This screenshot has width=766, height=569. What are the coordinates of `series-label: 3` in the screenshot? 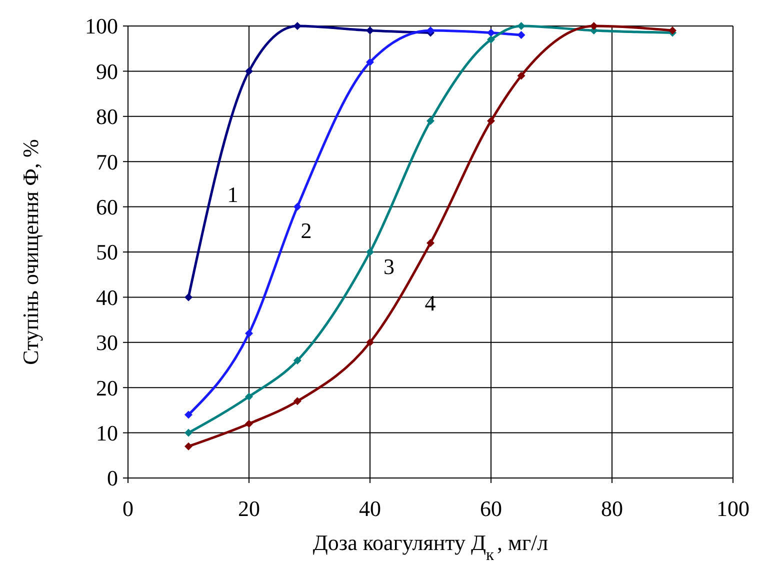 It's located at (388, 267).